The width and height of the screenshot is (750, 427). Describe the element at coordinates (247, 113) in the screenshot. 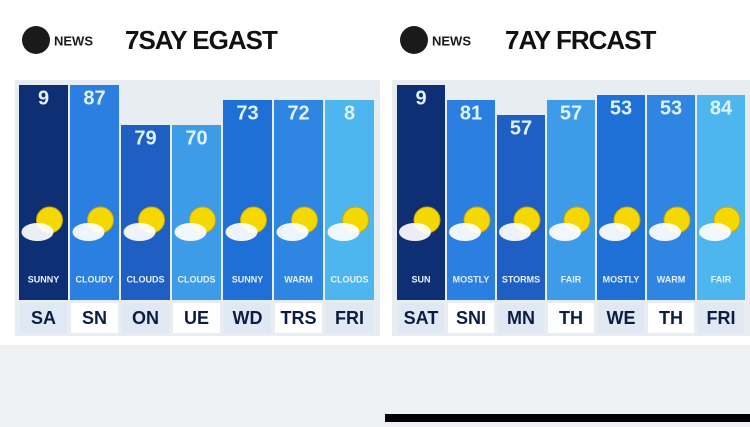

I see `high-temp: 73` at that location.